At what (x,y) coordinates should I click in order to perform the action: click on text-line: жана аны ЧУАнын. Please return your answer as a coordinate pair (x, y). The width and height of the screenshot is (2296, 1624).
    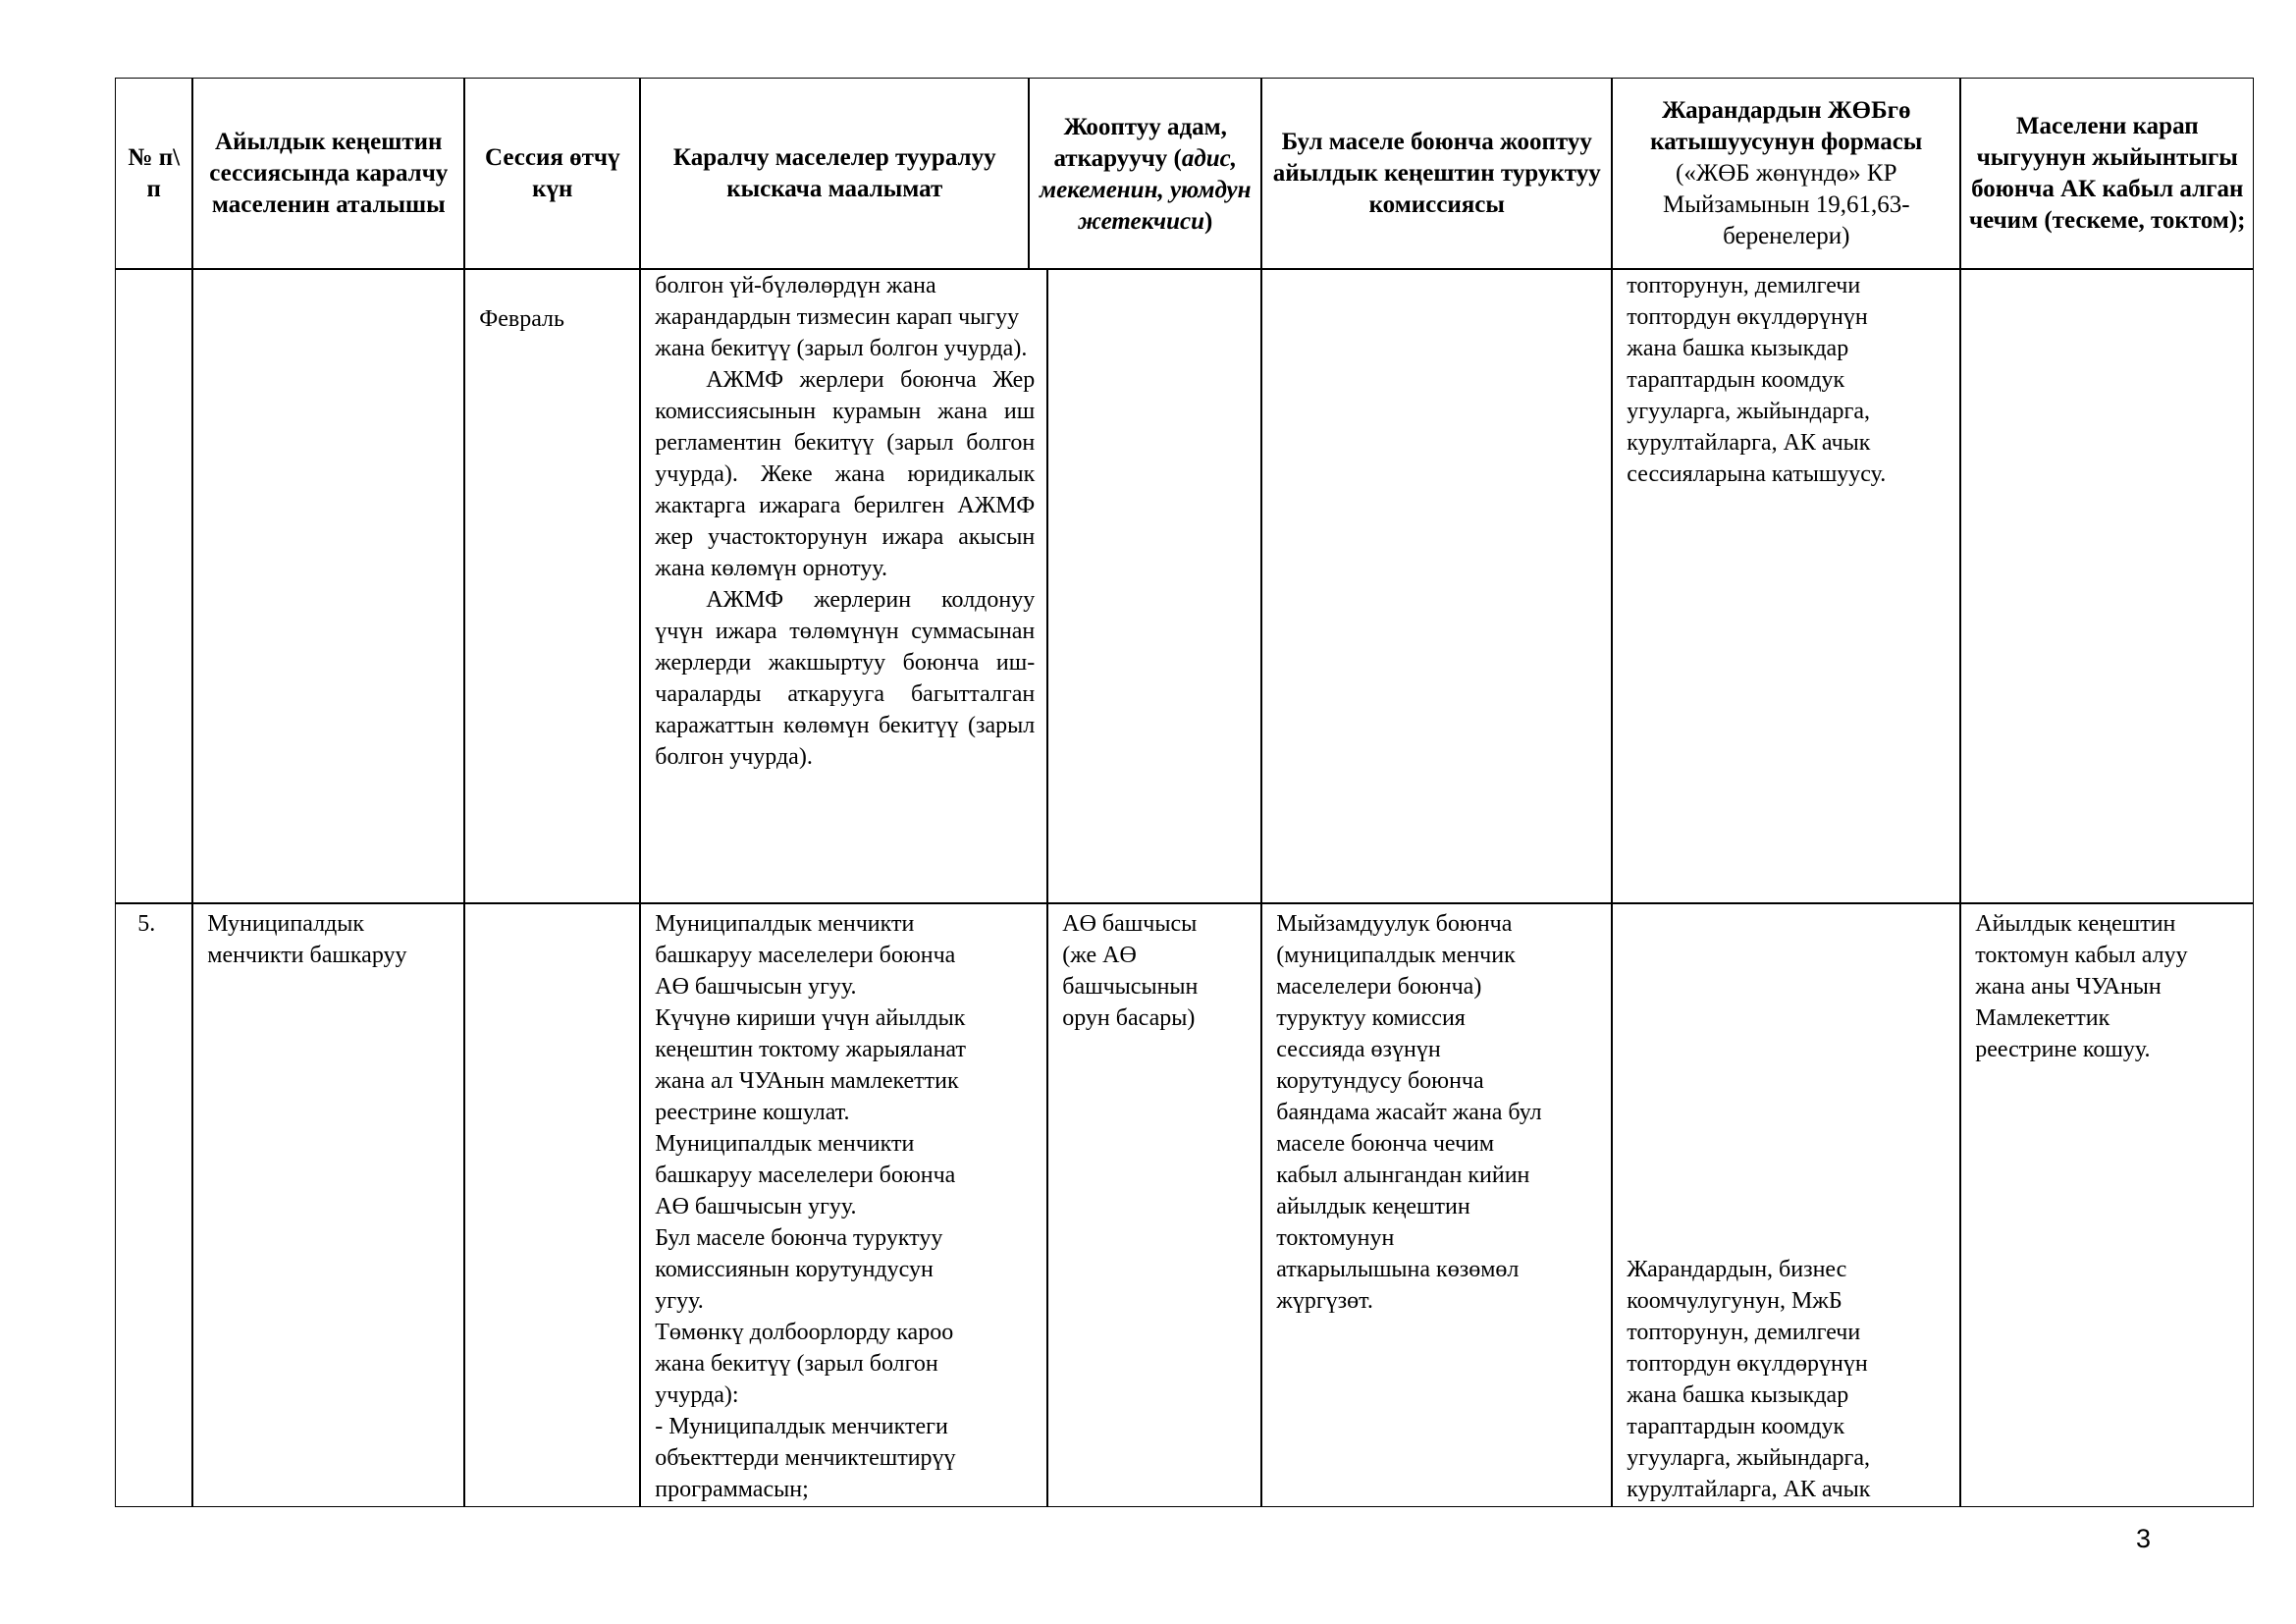
    Looking at the image, I should click on (2068, 987).